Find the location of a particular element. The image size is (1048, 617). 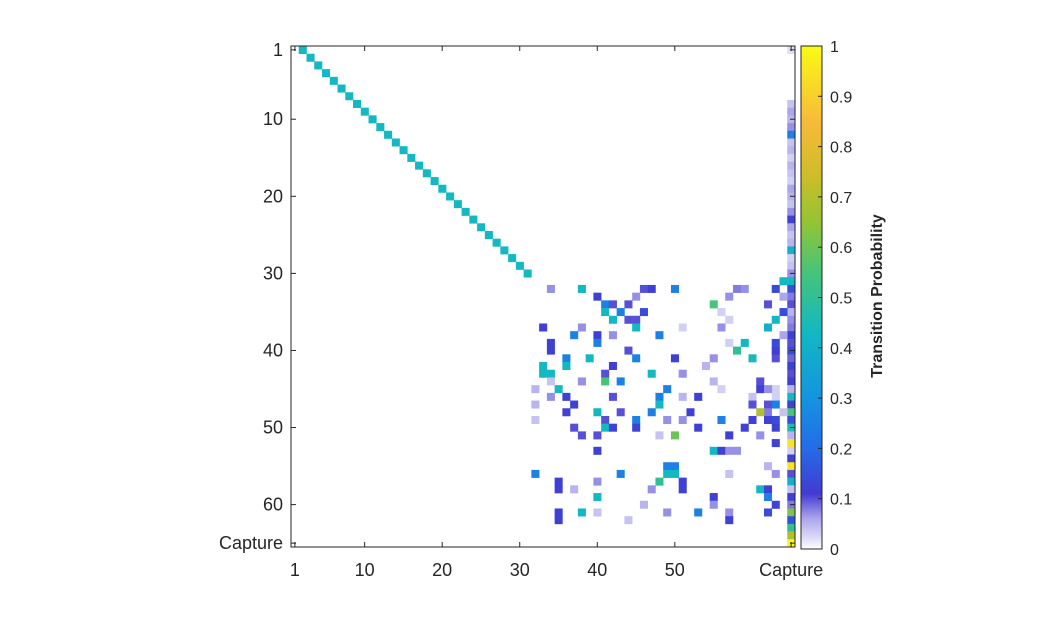

colorbar-tick-label: 0.3 is located at coordinates (841, 399).